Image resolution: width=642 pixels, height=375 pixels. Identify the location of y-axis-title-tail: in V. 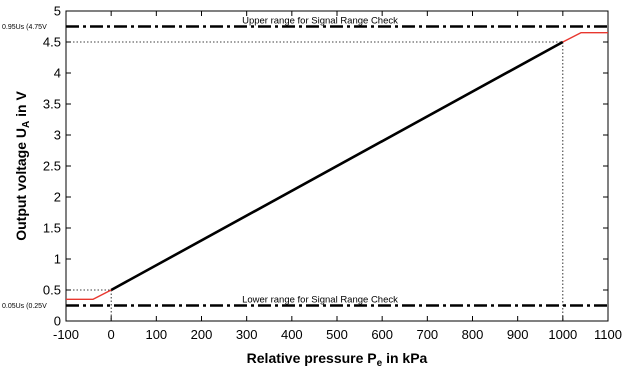
(21, 106).